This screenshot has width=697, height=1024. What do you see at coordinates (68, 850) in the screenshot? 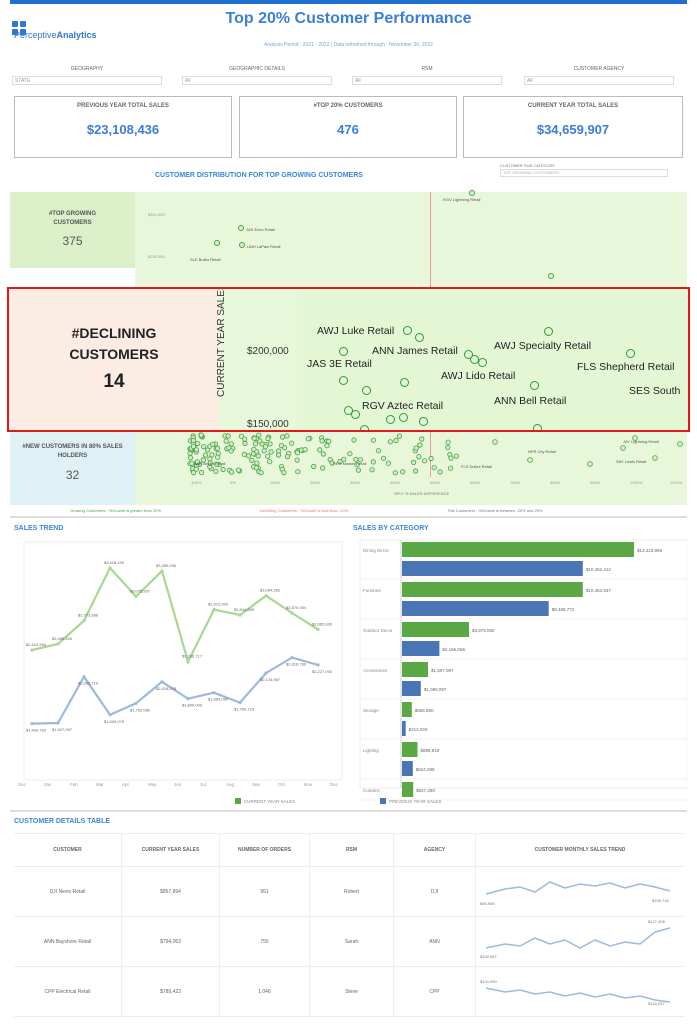
I see `column-header: CUSTOMER` at bounding box center [68, 850].